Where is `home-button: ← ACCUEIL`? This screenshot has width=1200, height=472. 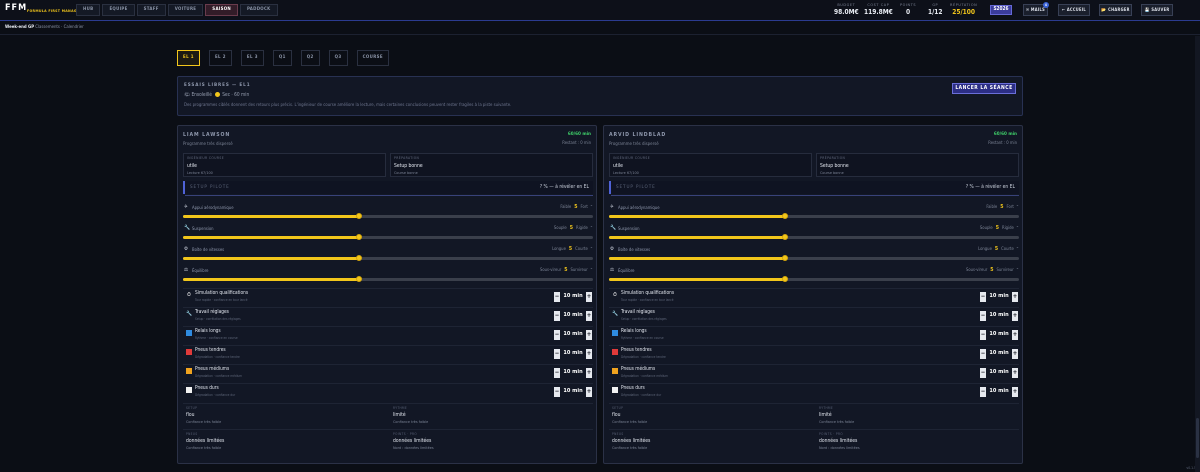 home-button: ← ACCUEIL is located at coordinates (1074, 10).